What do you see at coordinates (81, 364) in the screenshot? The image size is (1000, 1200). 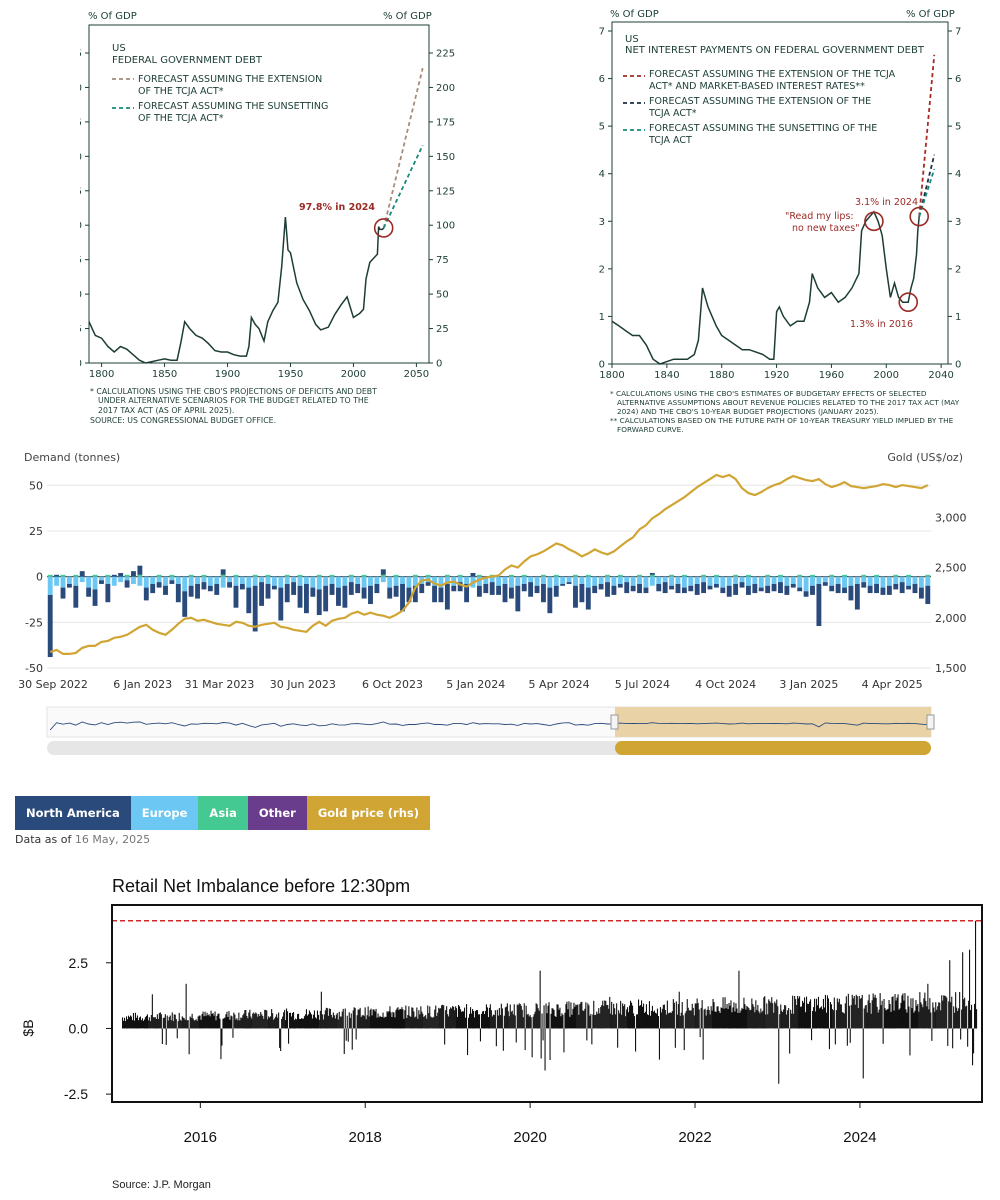 I see `y-tick-label-left: 0` at bounding box center [81, 364].